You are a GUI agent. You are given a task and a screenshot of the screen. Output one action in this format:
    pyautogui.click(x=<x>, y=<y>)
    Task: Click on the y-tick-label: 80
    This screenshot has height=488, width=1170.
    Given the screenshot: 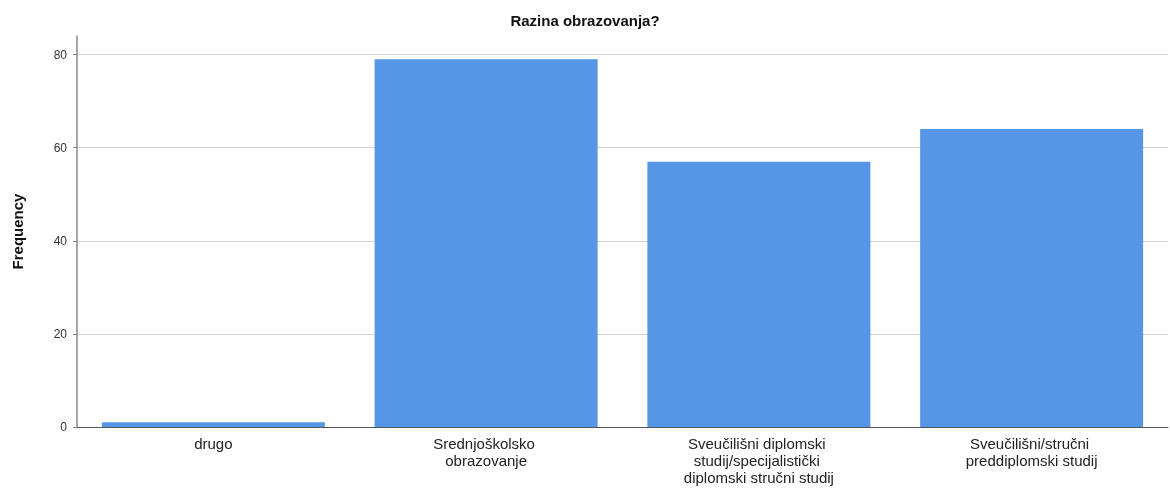 What is the action you would take?
    pyautogui.click(x=60, y=54)
    